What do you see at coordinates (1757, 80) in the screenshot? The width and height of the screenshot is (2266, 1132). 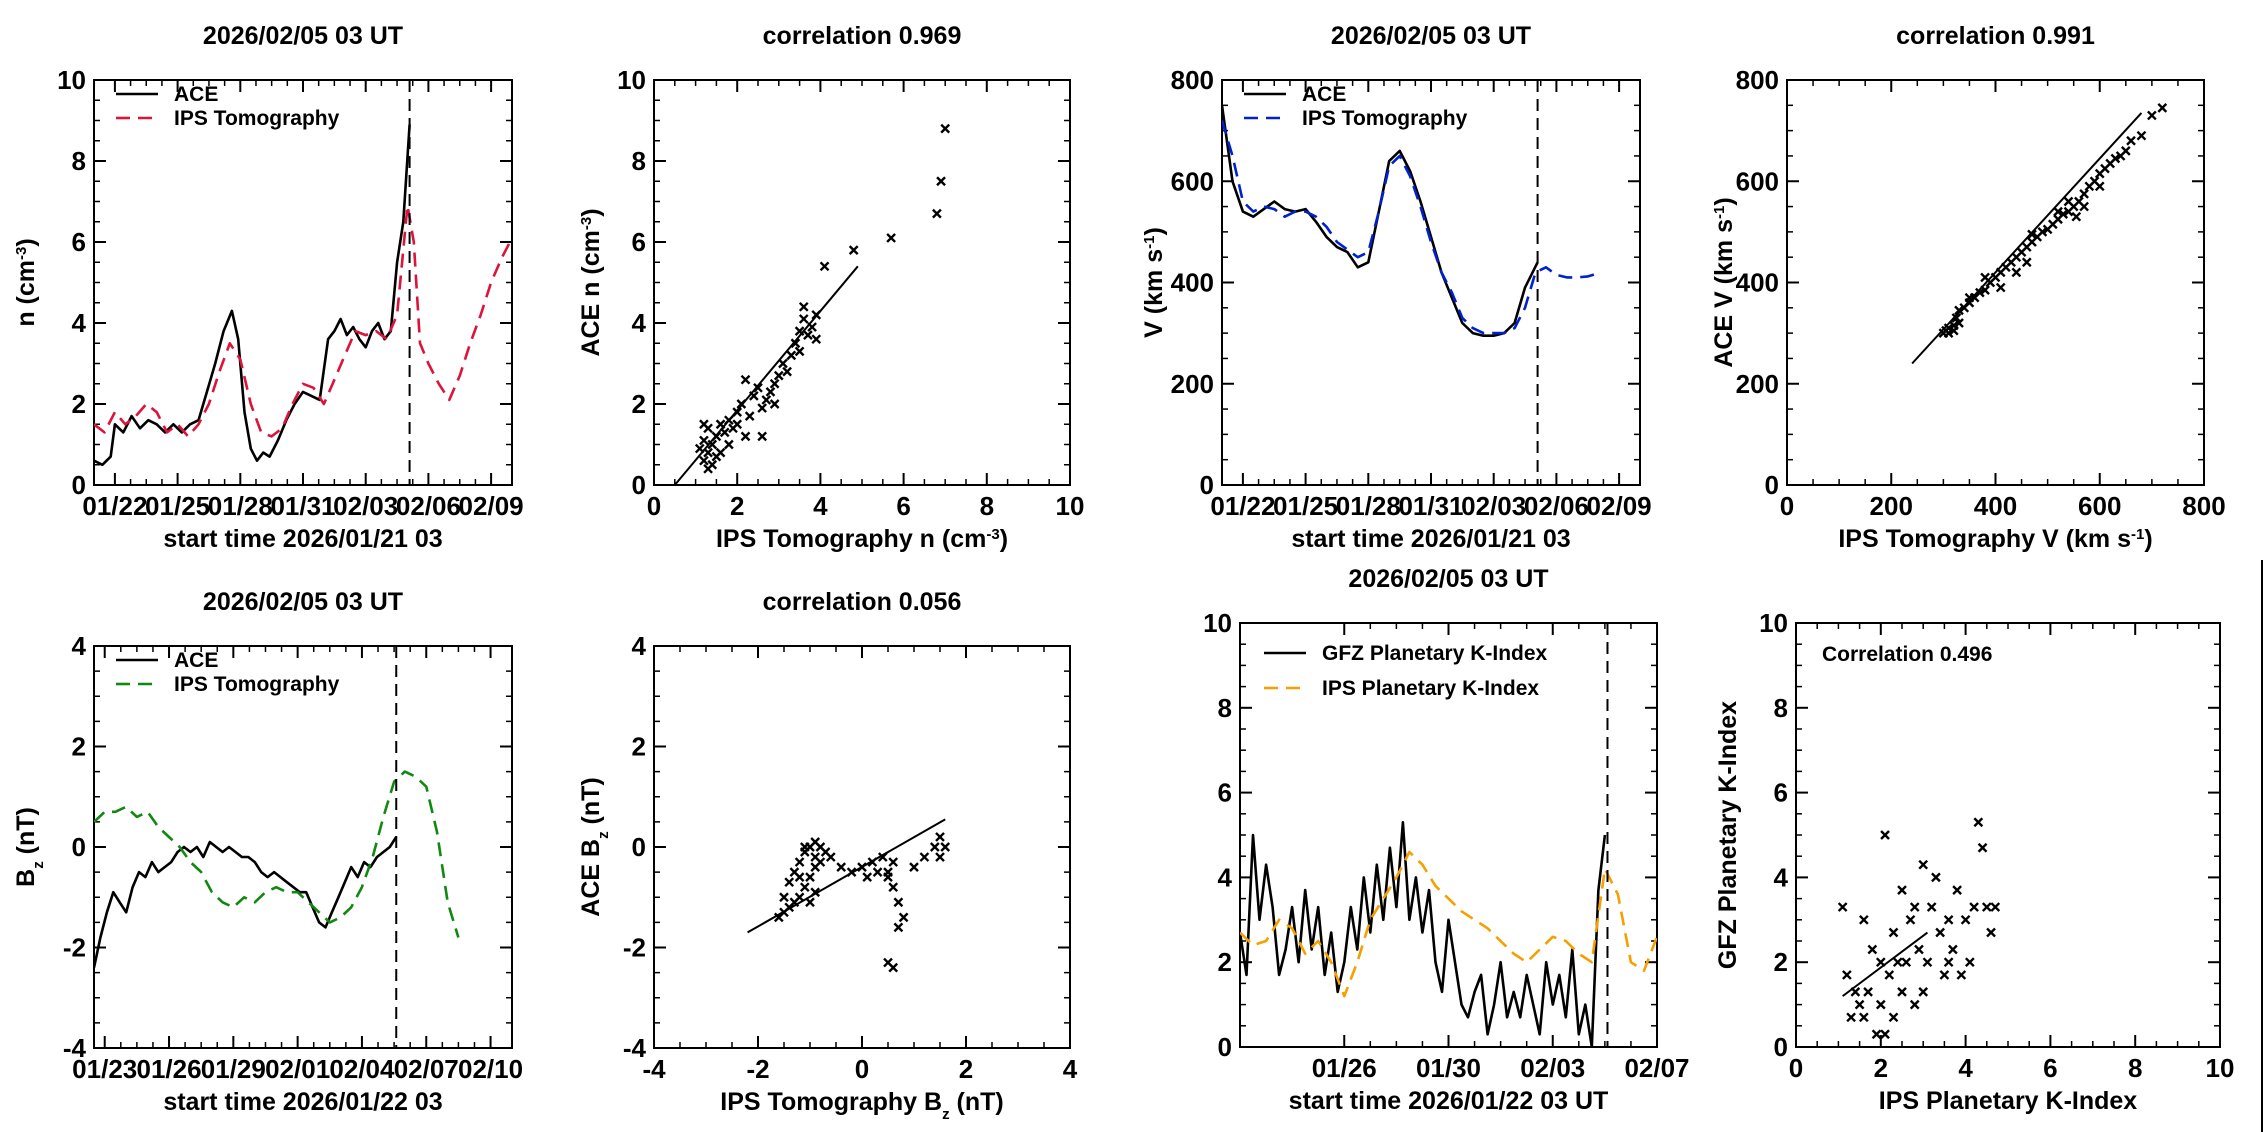 I see `y-tick-label: 800` at bounding box center [1757, 80].